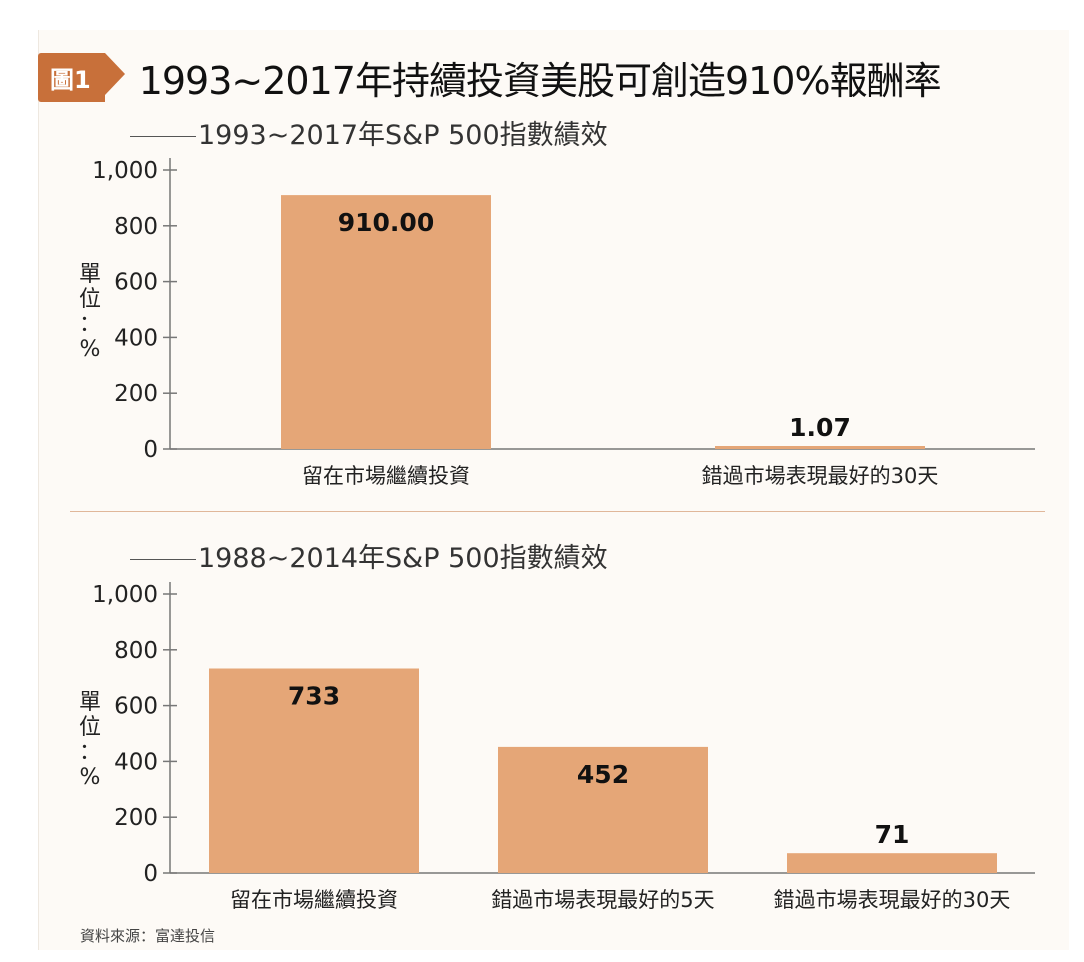 The image size is (1084, 962). Describe the element at coordinates (820, 427) in the screenshot. I see `chart1-value-label: 1.07` at that location.